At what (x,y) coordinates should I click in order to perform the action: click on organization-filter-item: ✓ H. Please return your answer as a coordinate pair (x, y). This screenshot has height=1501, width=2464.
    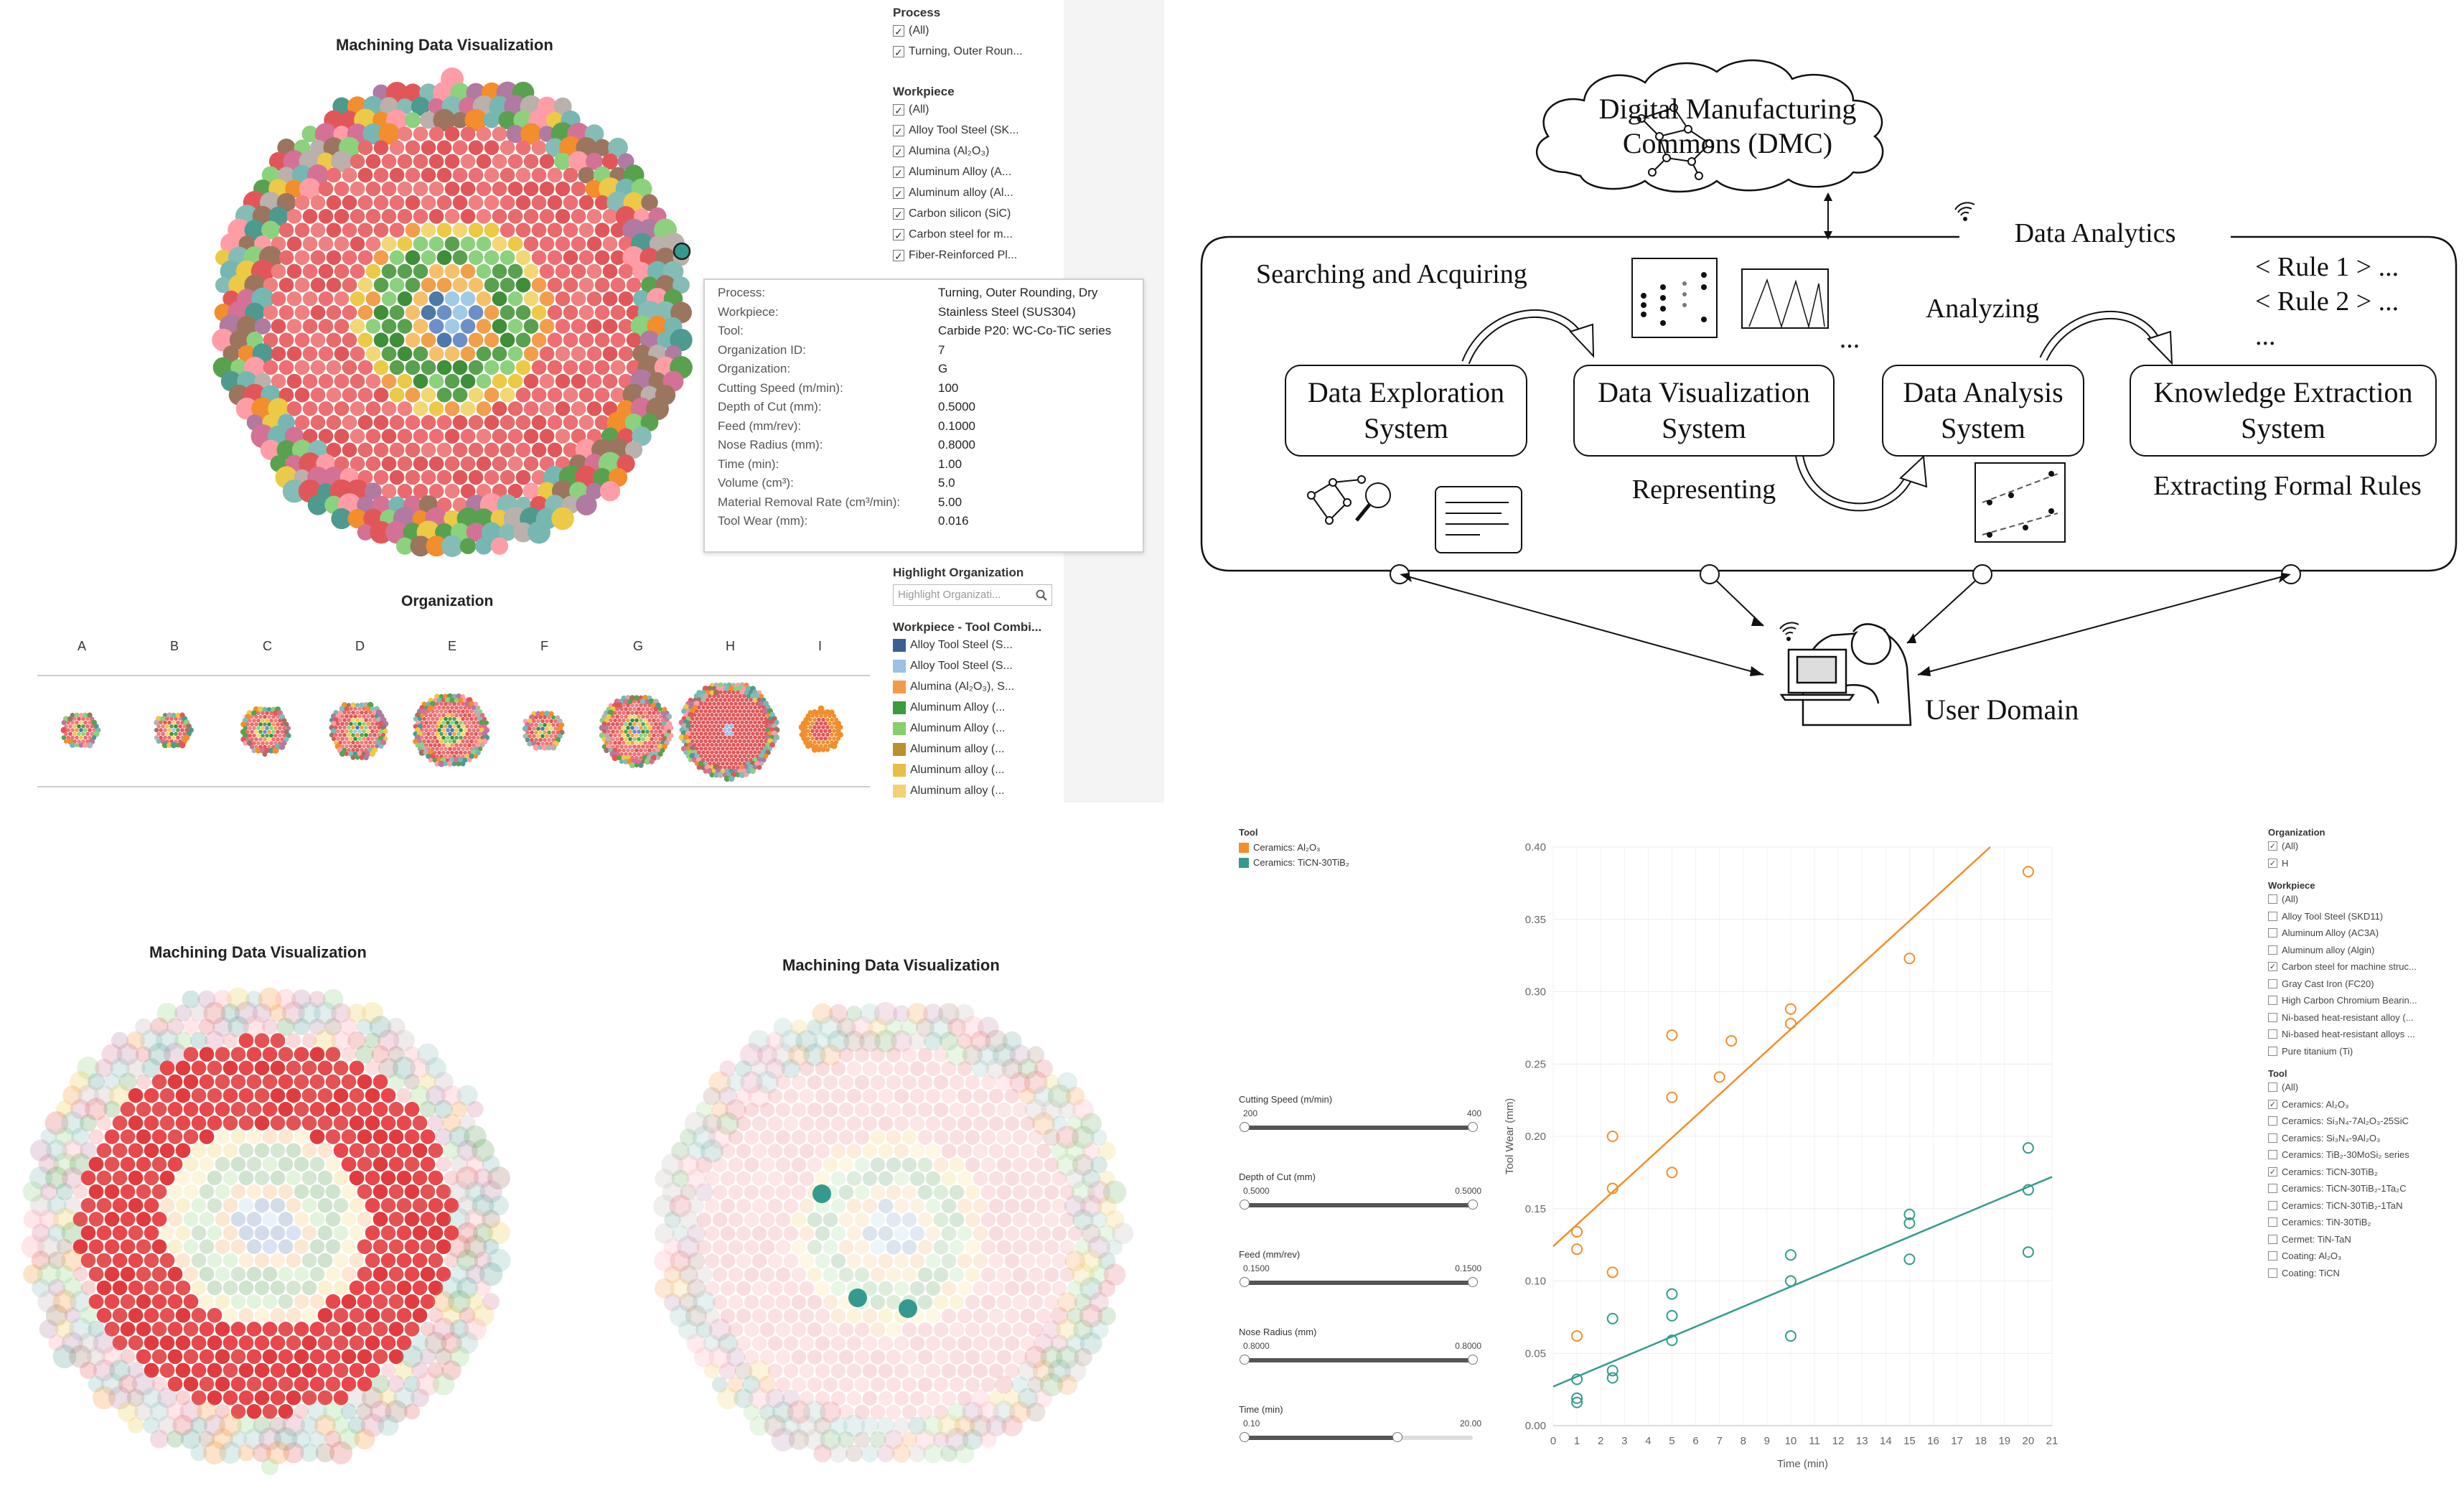
    Looking at the image, I should click on (2365, 864).